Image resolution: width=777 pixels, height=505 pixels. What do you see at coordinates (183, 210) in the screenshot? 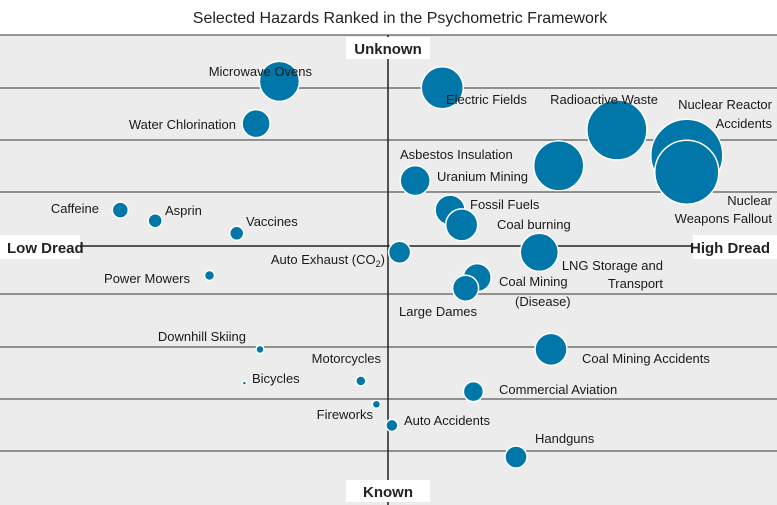
I see `bubble-label: Asprin` at bounding box center [183, 210].